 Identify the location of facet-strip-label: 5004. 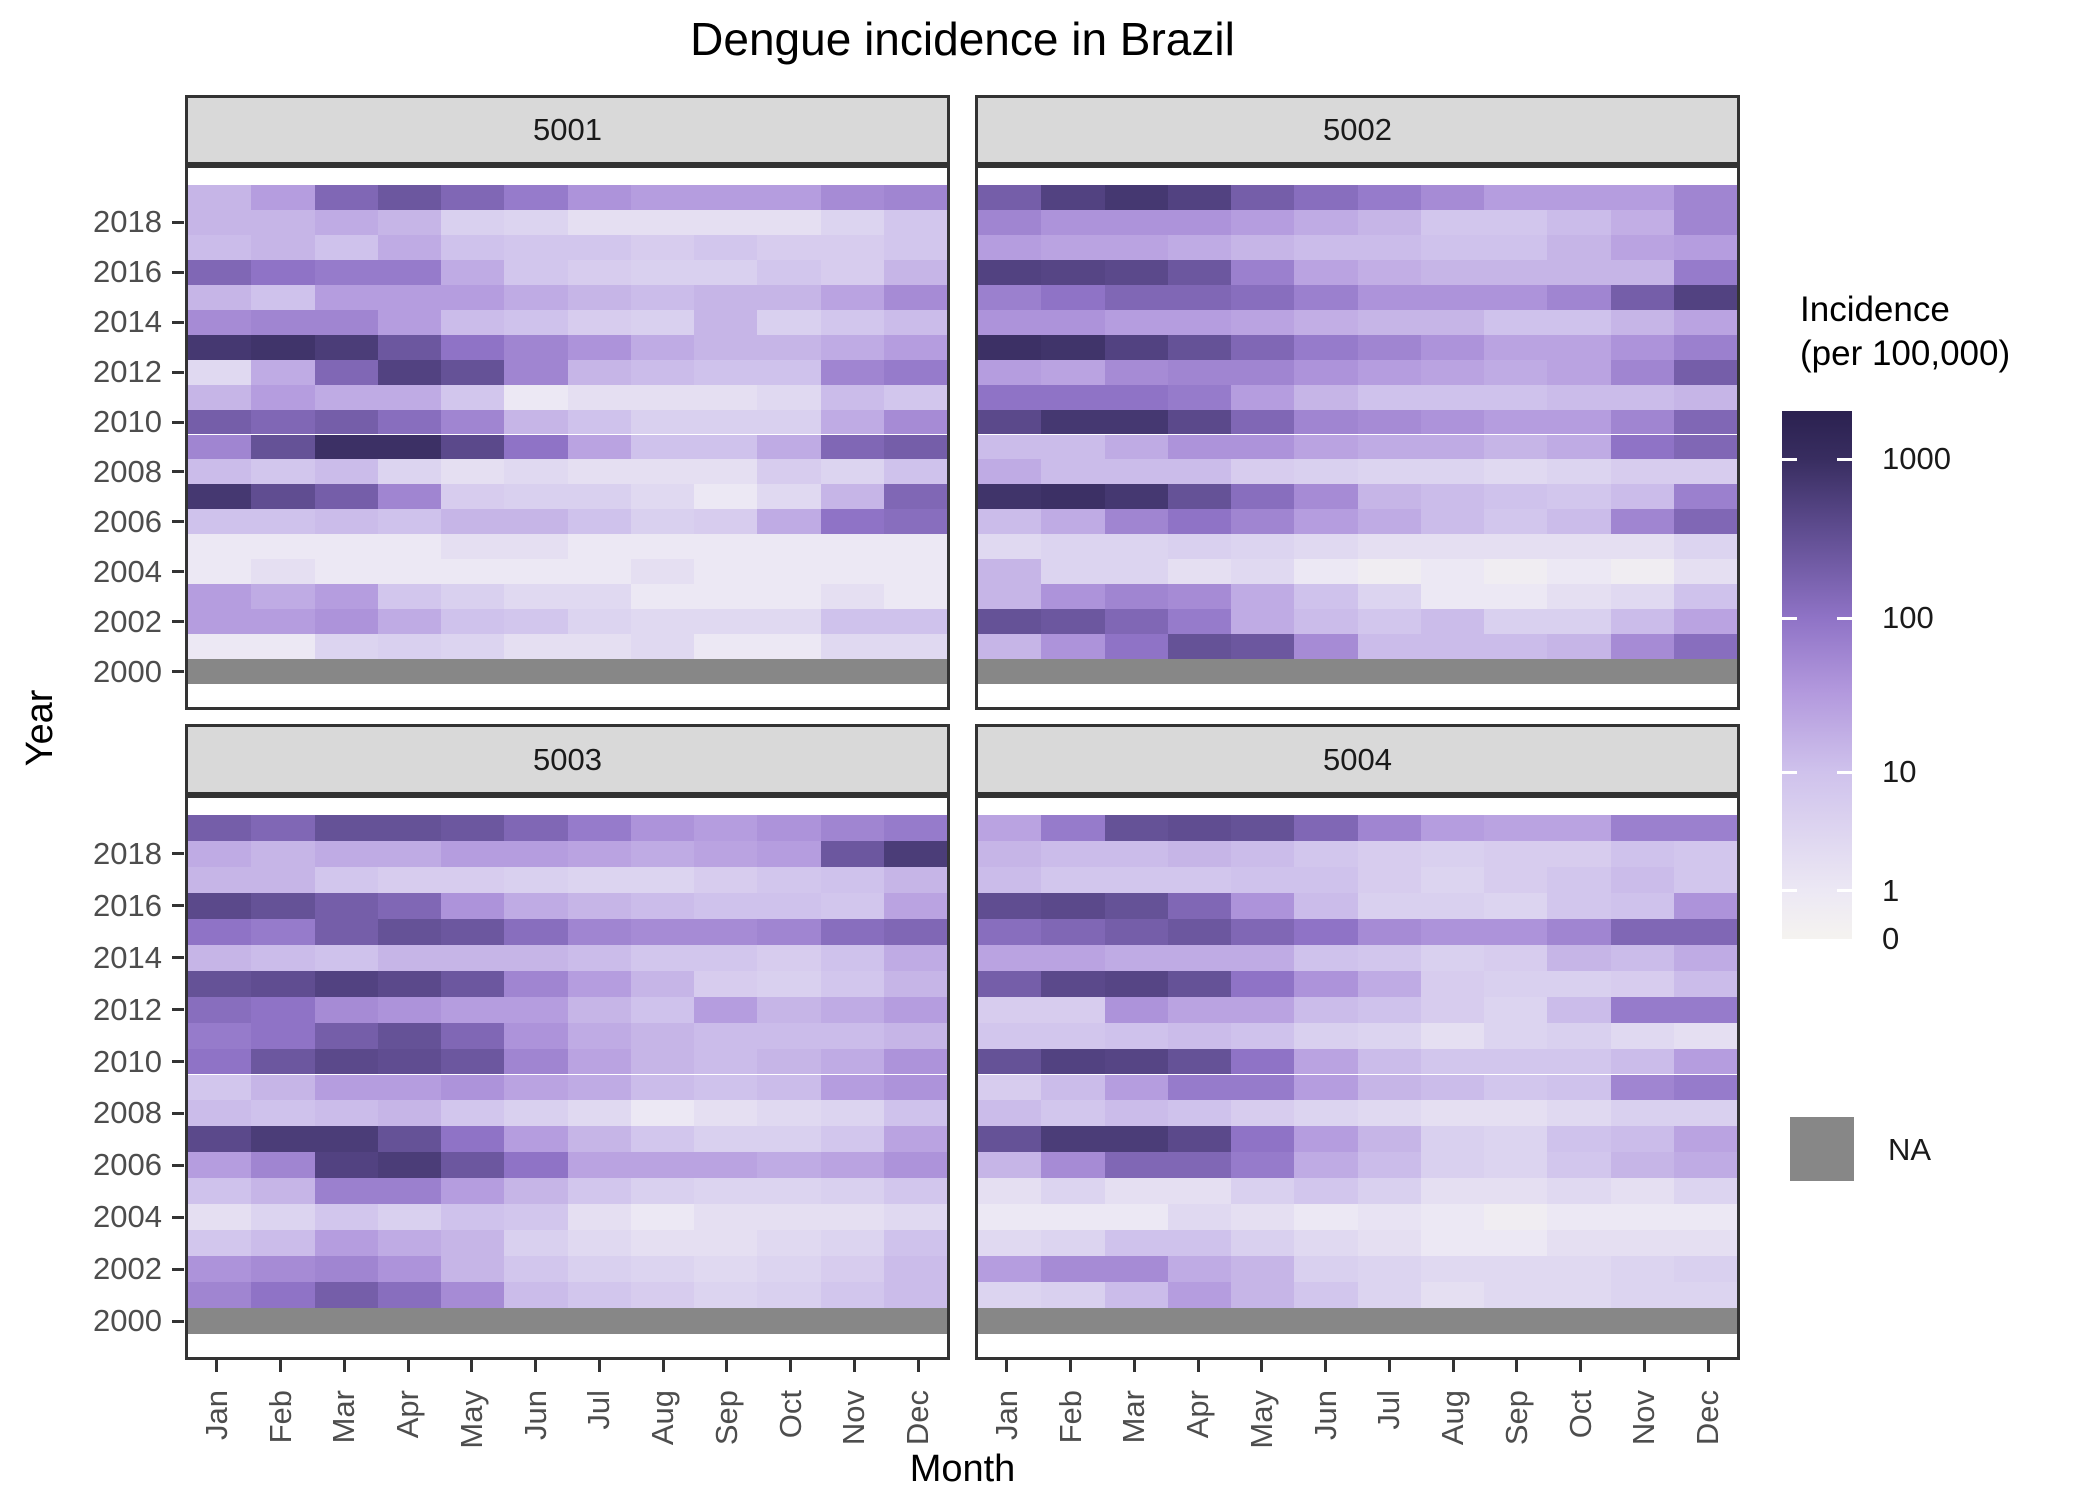
(1357, 759).